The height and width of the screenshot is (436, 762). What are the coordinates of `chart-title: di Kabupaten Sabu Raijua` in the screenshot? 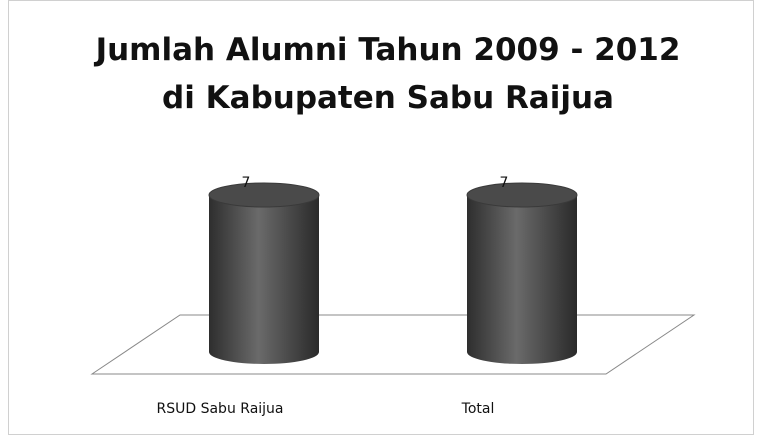 It's located at (388, 98).